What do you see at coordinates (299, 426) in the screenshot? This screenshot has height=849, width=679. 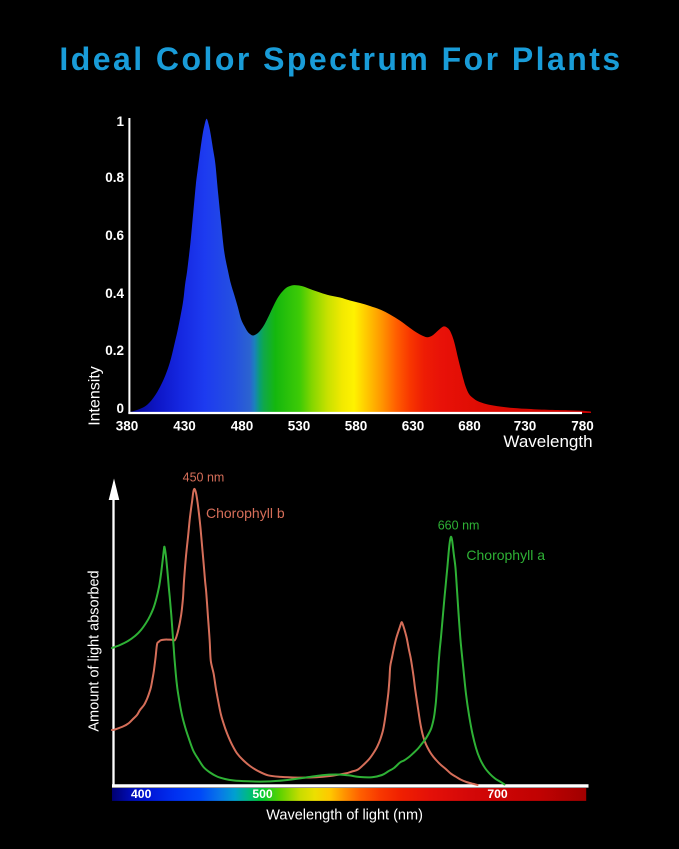 I see `svg-text: 530` at bounding box center [299, 426].